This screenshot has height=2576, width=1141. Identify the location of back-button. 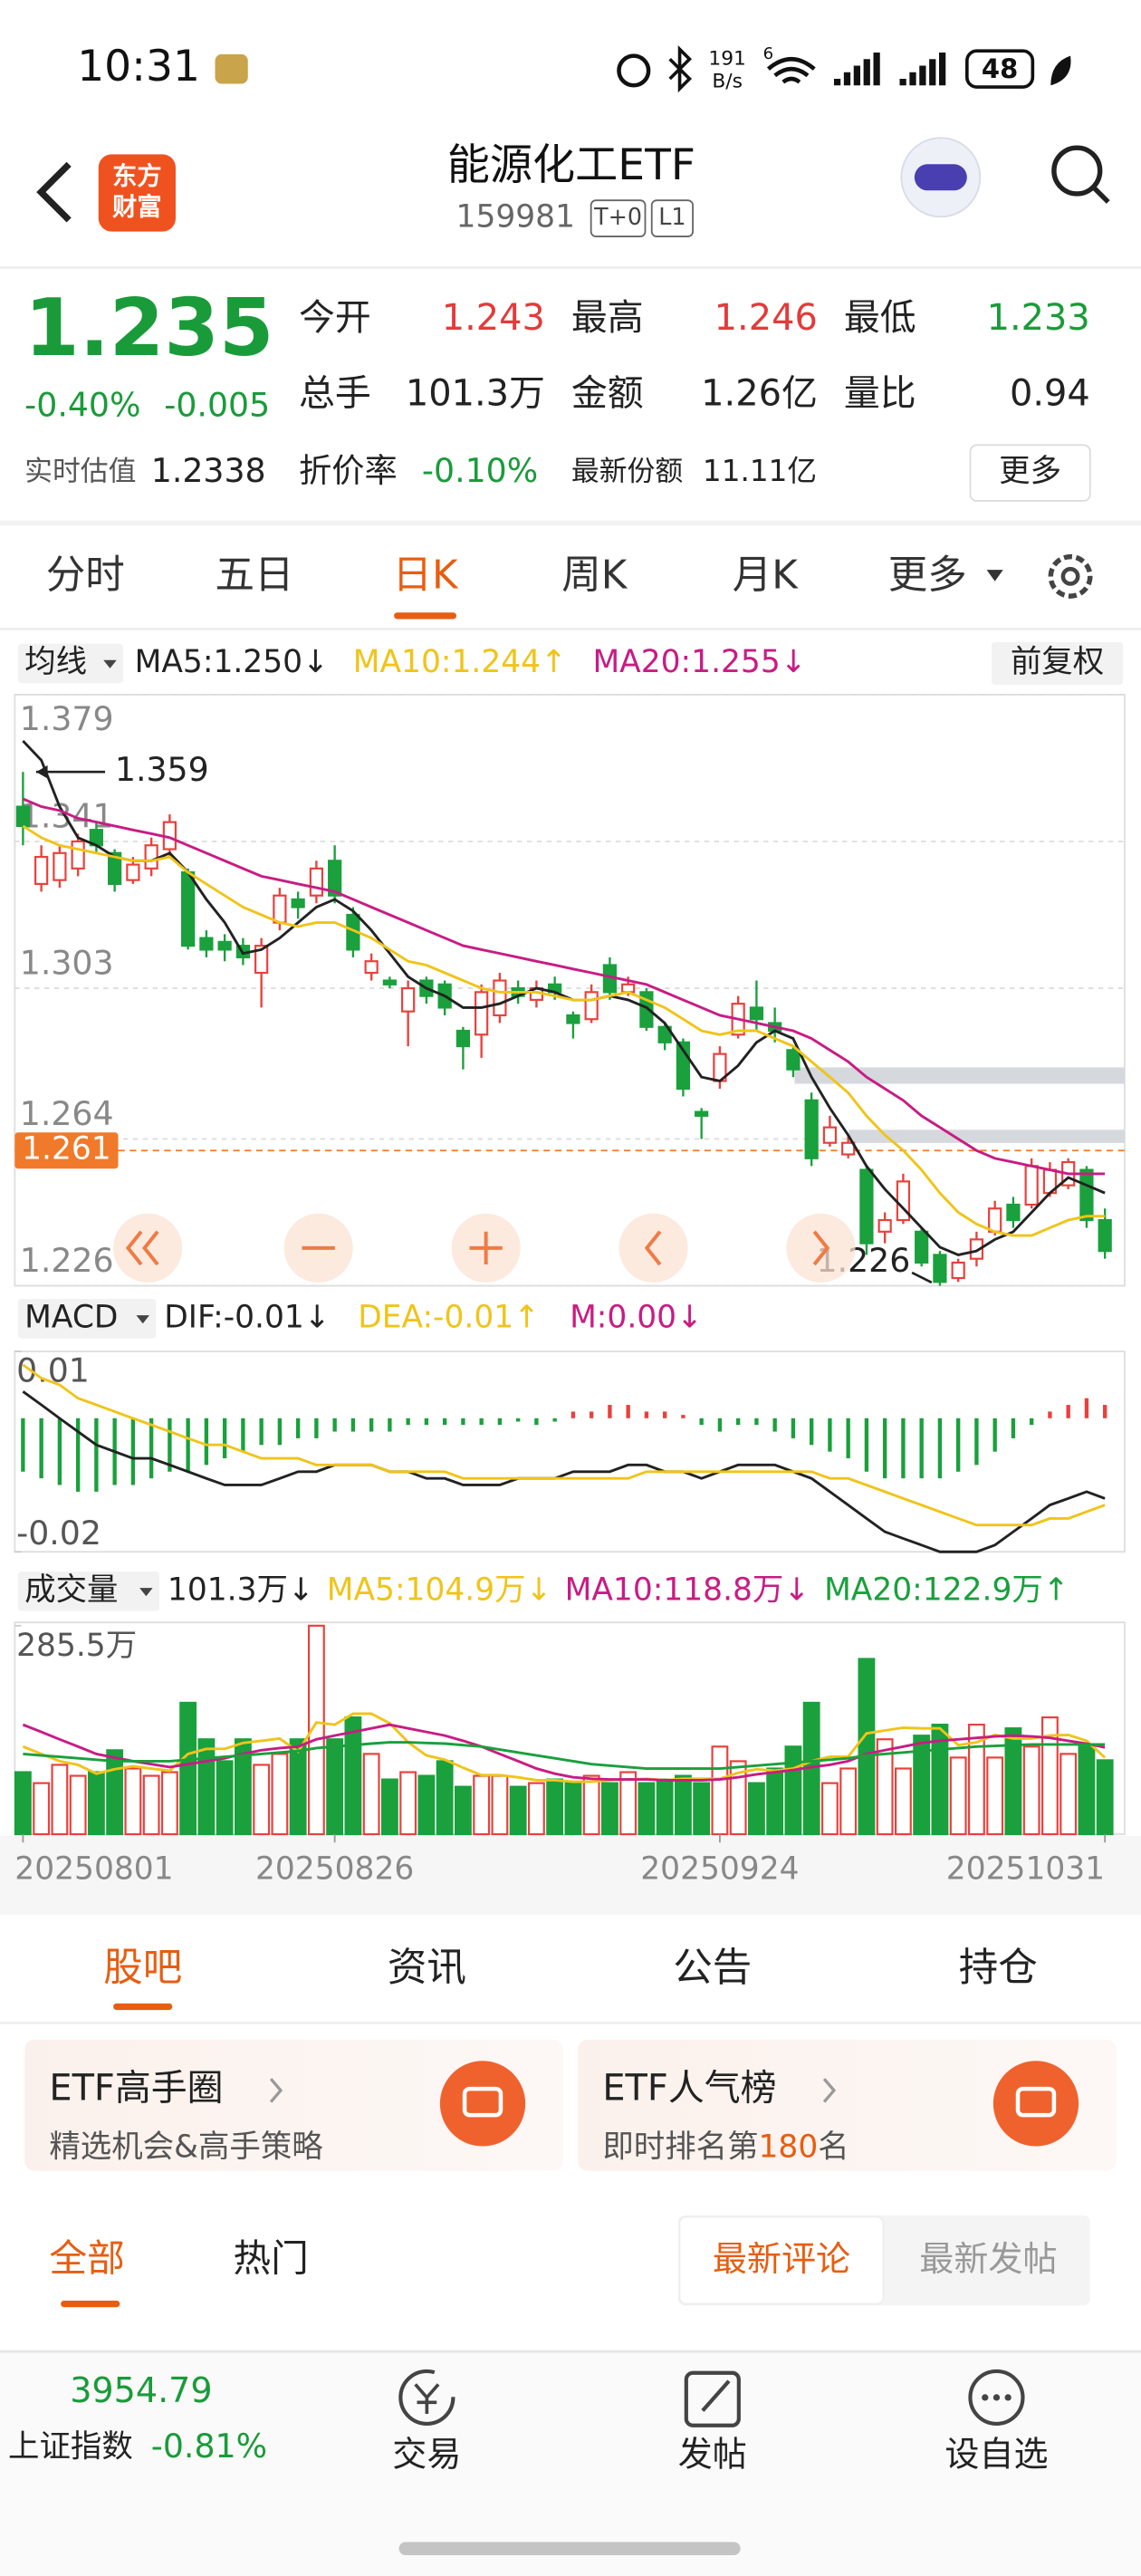
(54, 192).